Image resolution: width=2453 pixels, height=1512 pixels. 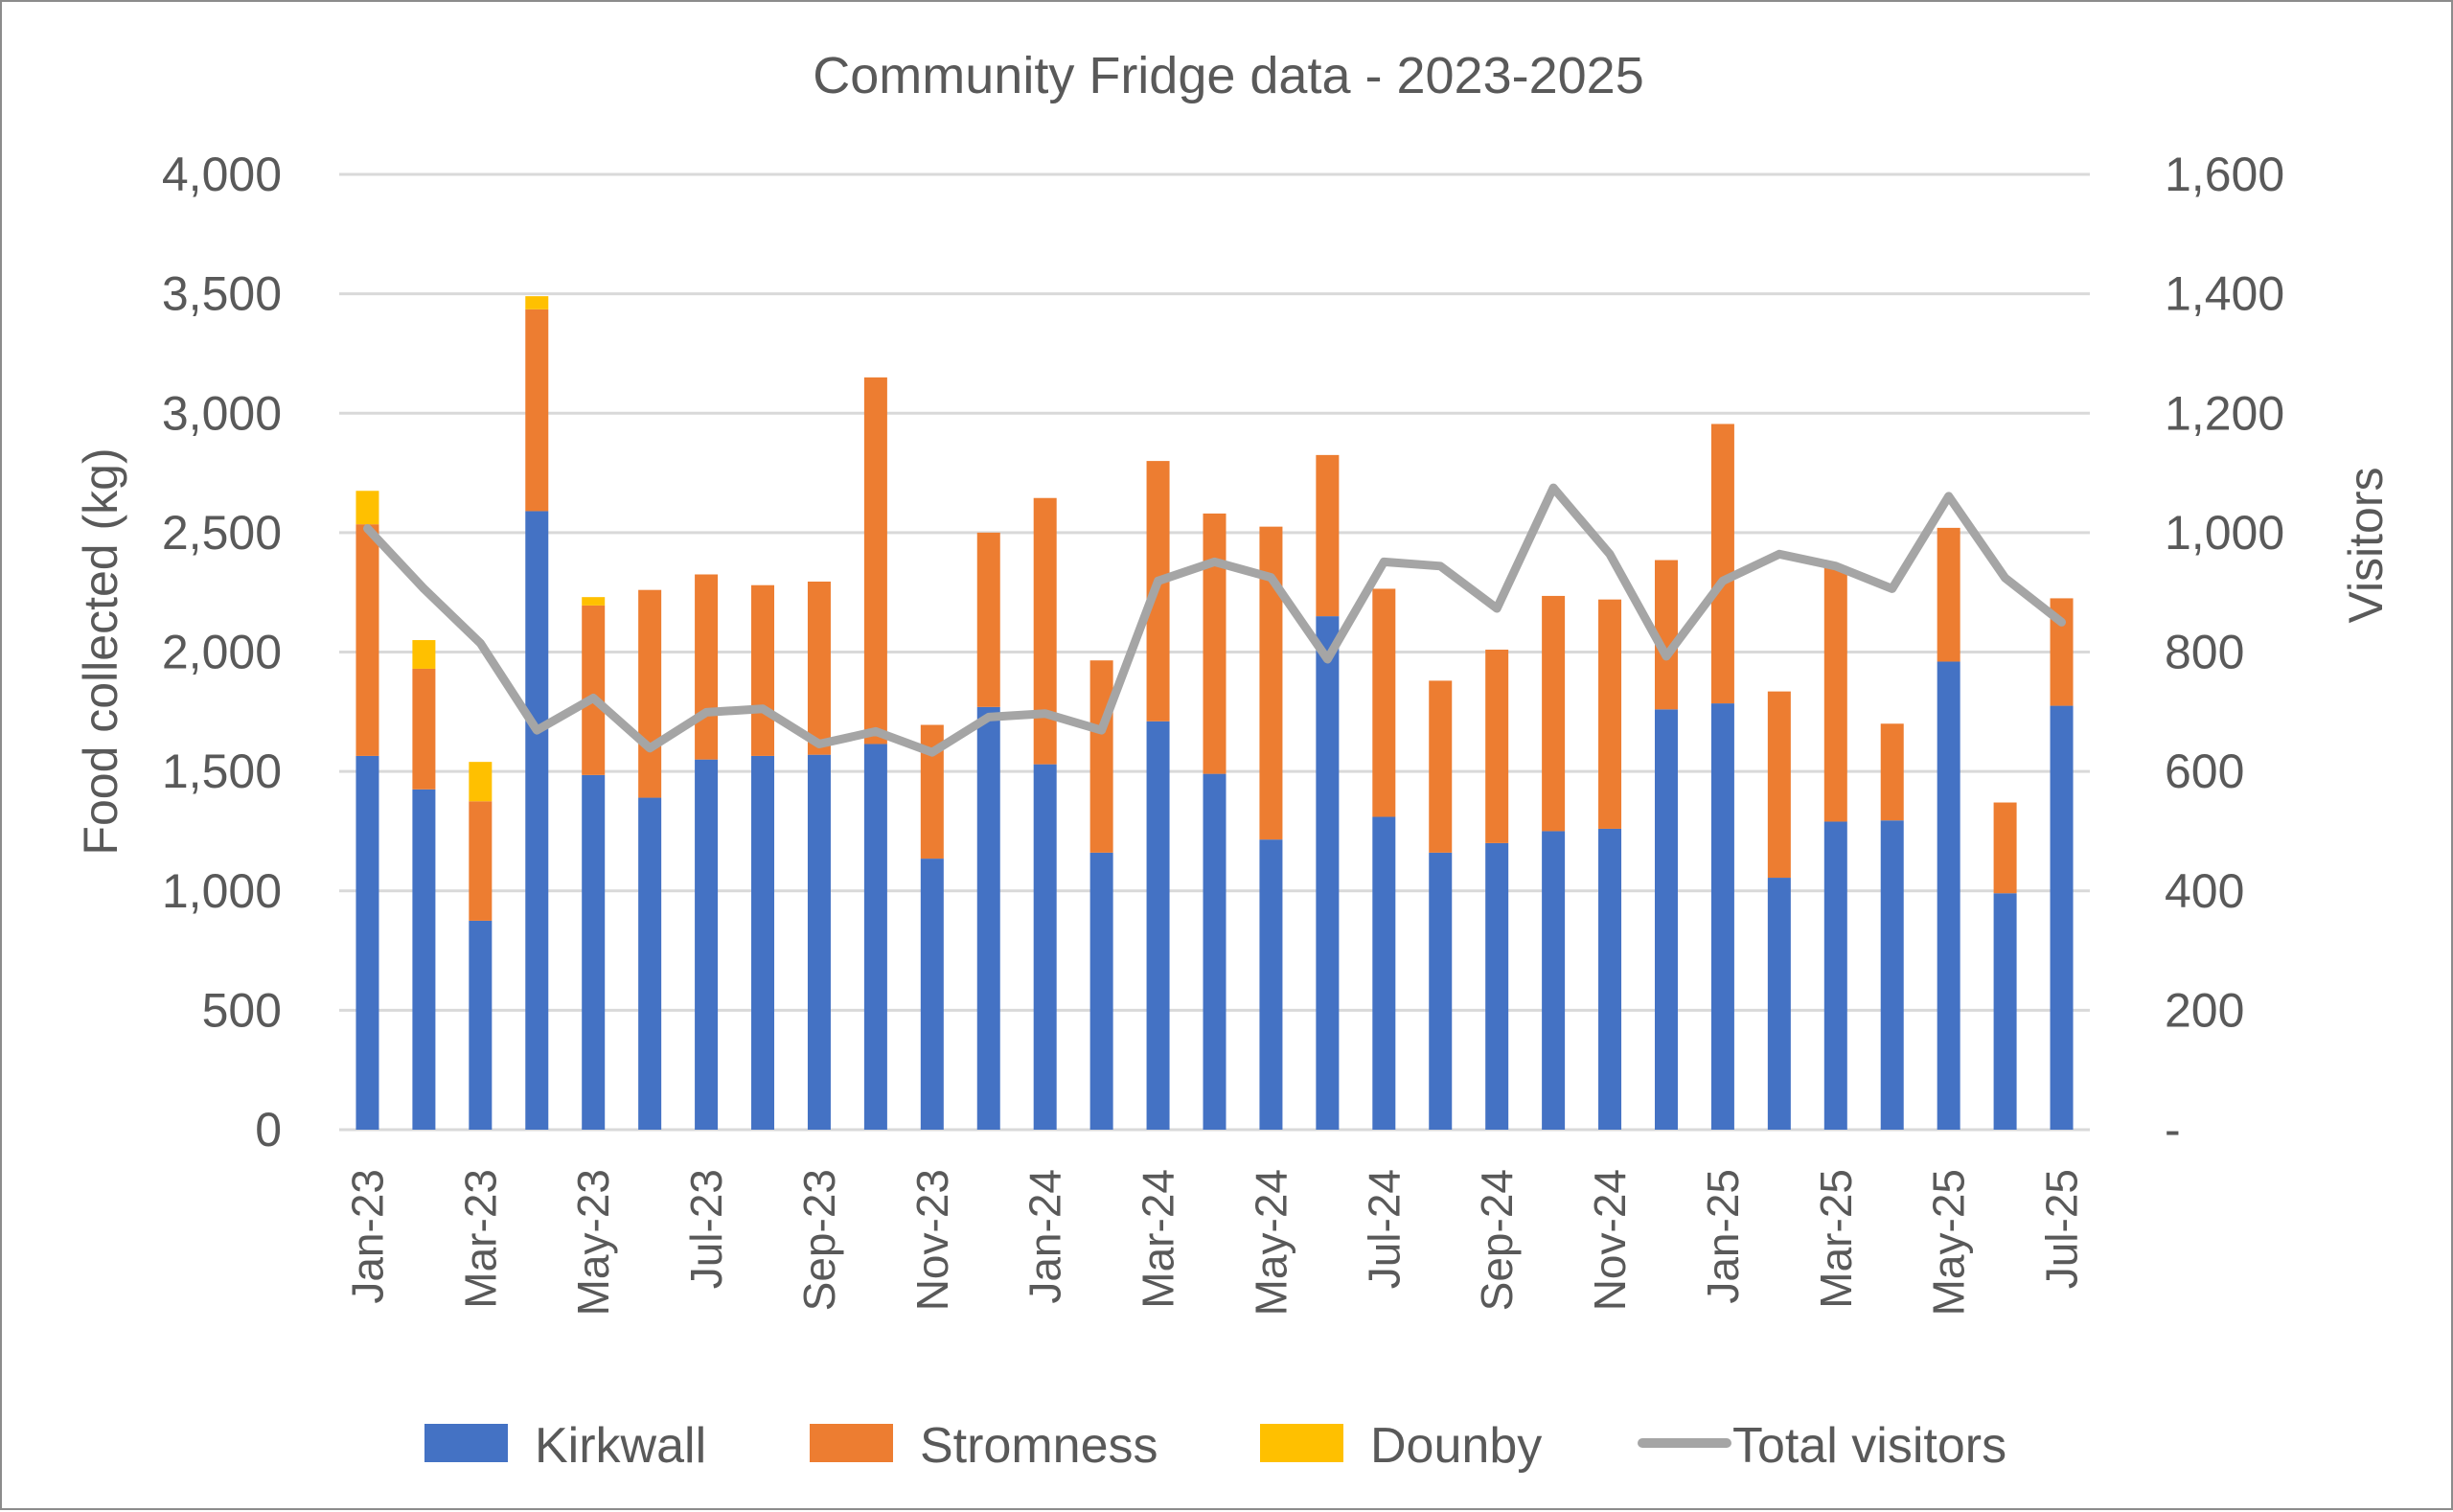 I want to click on x-tick-label: Mar-25, so click(x=1836, y=1239).